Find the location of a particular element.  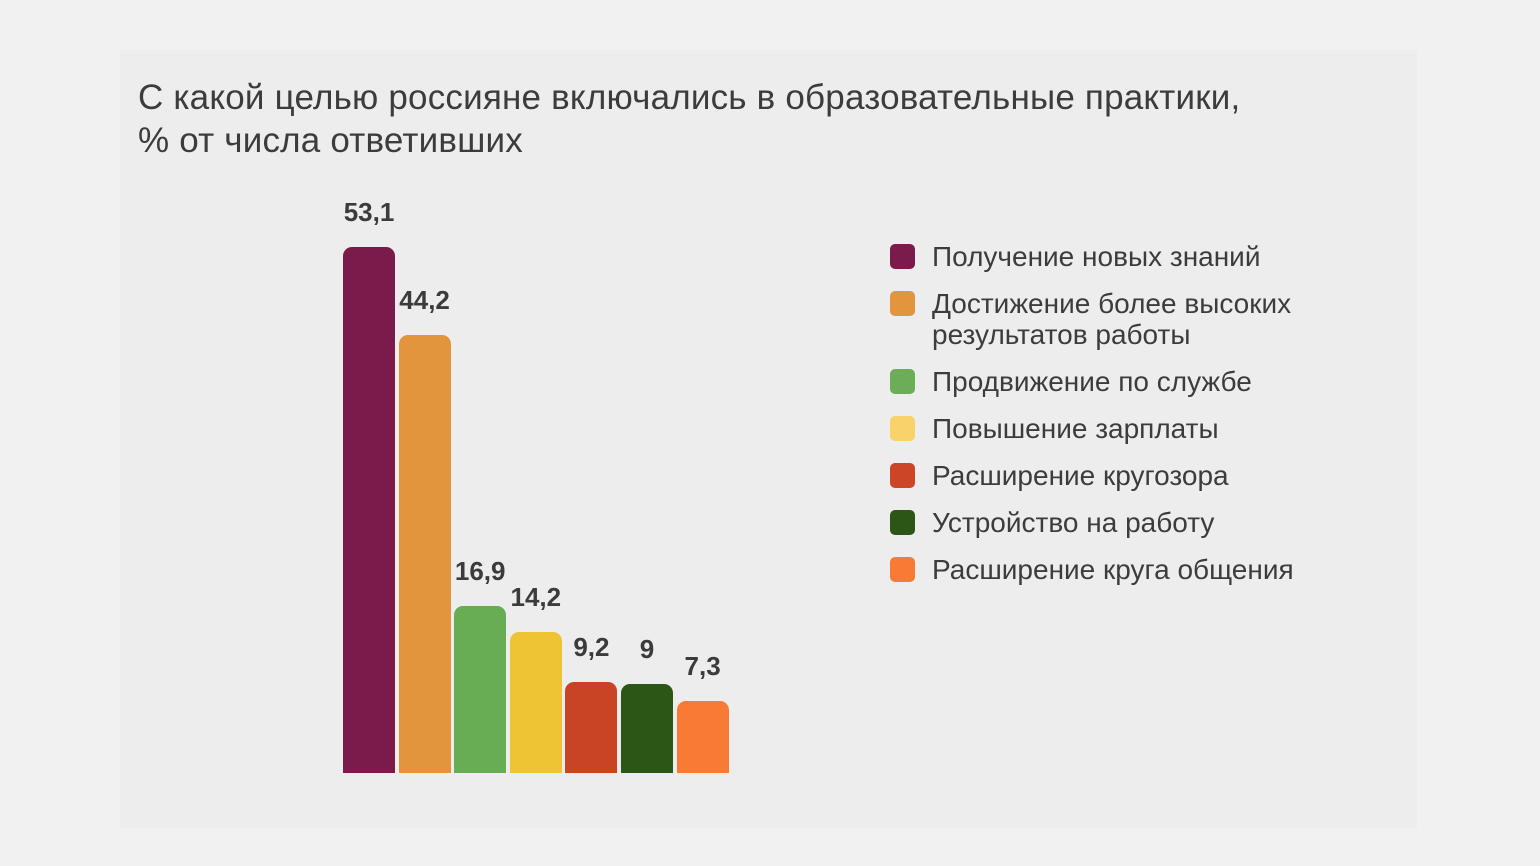

legend-item: Получение новых знаний is located at coordinates (1092, 256).